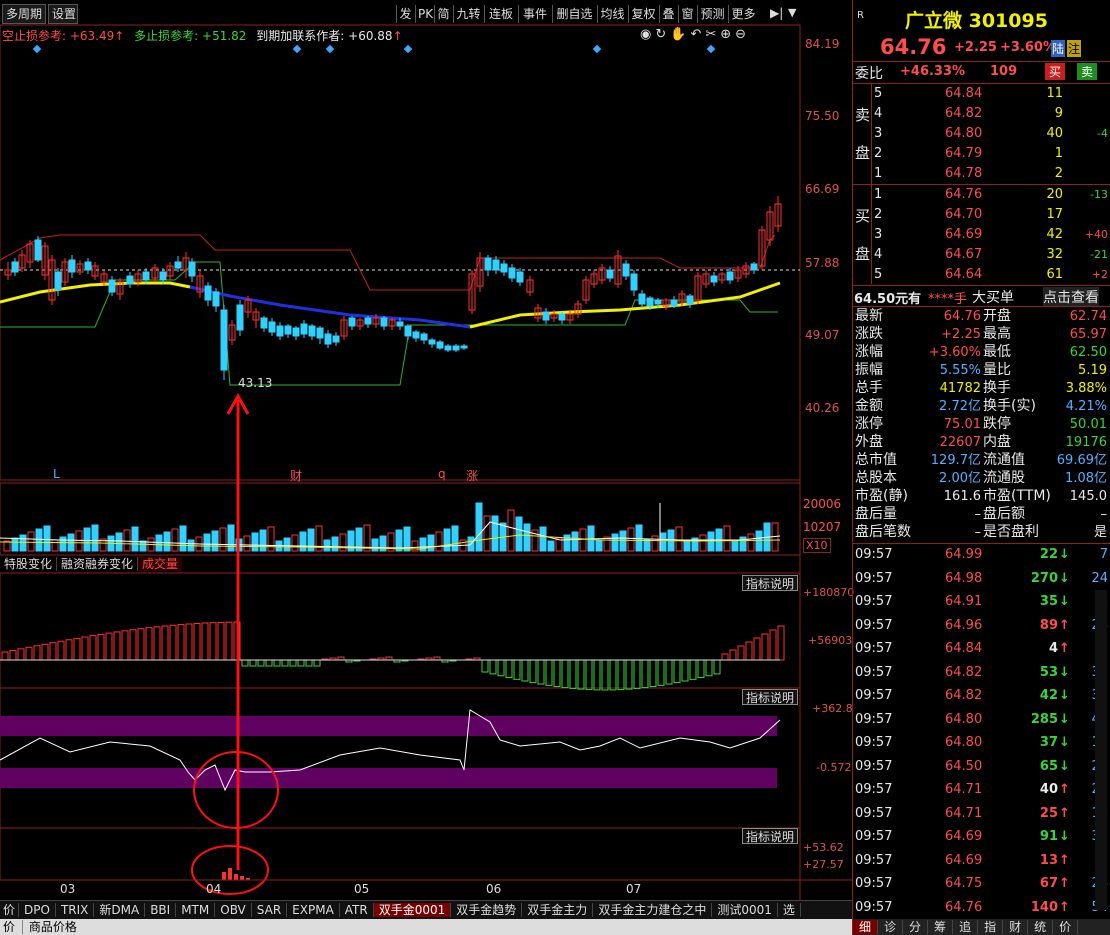 Image resolution: width=1110 pixels, height=935 pixels. Describe the element at coordinates (1087, 71) in the screenshot. I see `sell-button: 卖` at that location.